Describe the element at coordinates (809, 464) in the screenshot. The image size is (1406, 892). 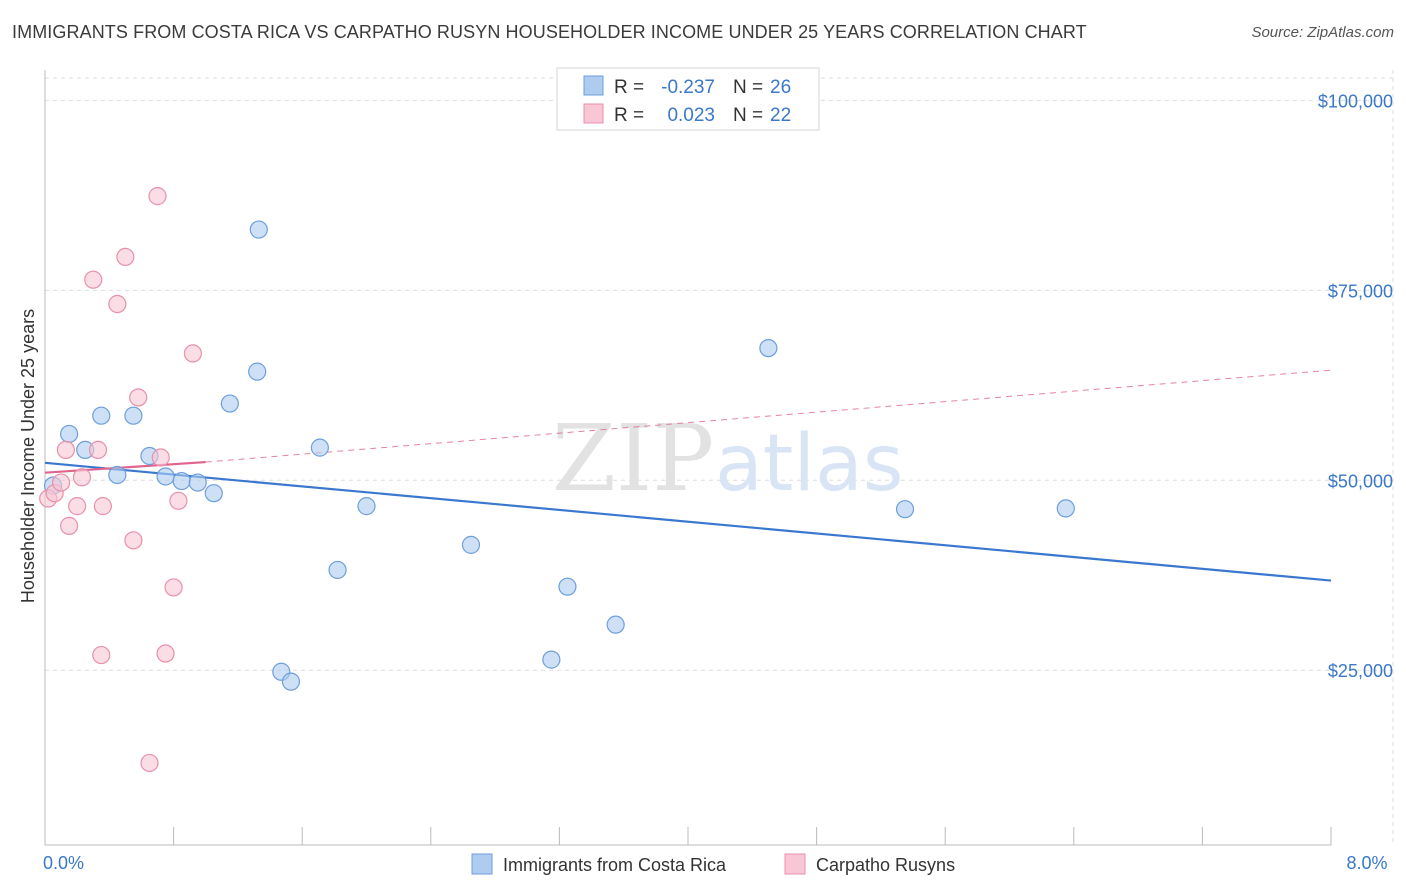
I see `watermark-atlas: atlas` at that location.